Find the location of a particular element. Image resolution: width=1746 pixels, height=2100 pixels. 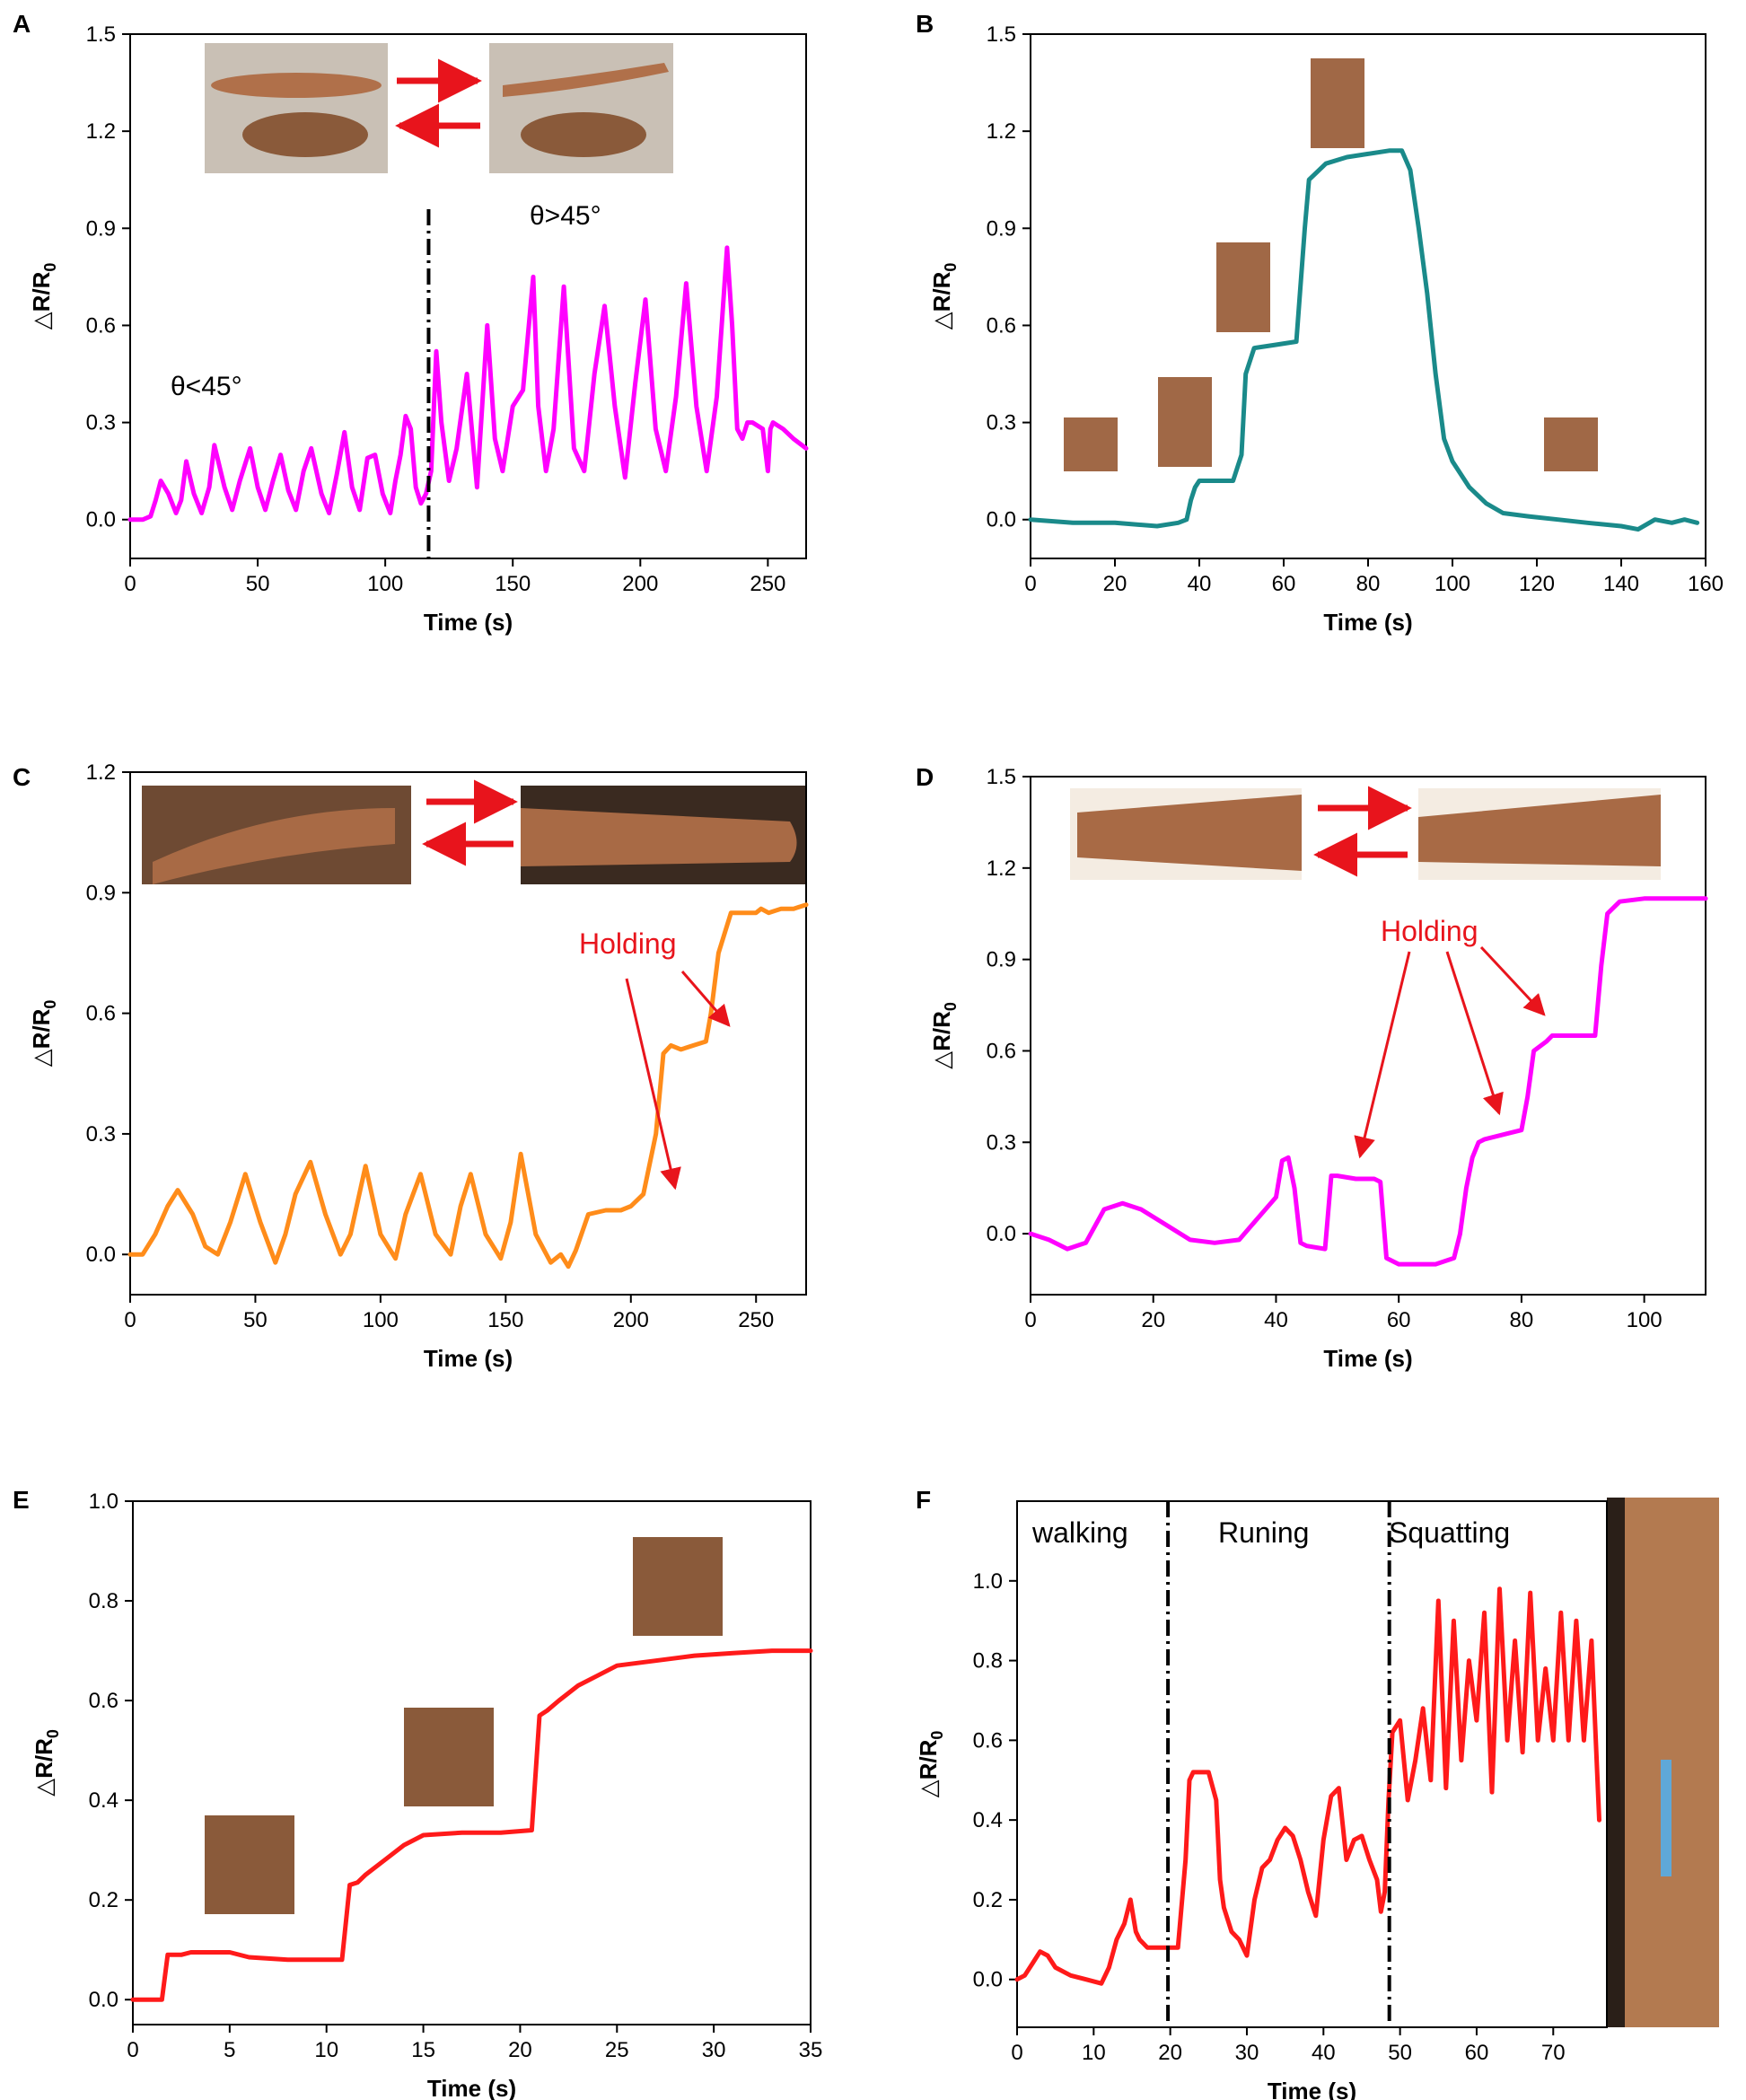

inset-photos-finger-press is located at coordinates (464, 1725).